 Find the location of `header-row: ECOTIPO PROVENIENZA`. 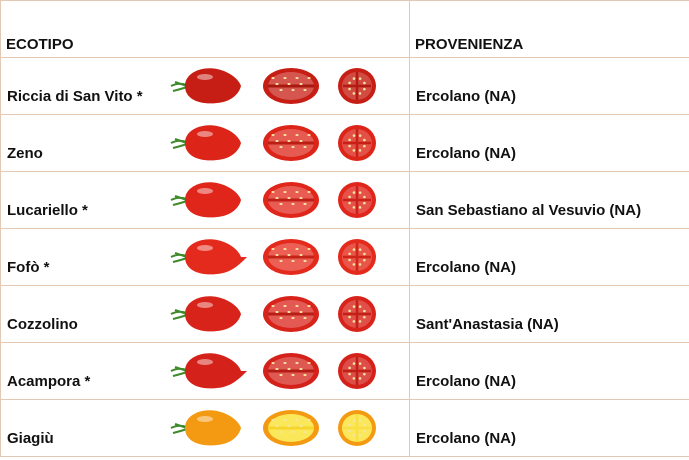

header-row: ECOTIPO PROVENIENZA is located at coordinates (344, 29).